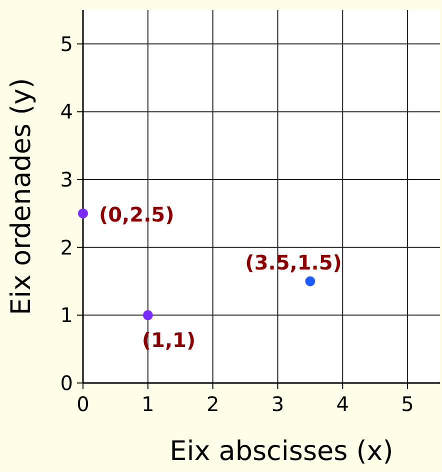 The height and width of the screenshot is (472, 442). What do you see at coordinates (66, 44) in the screenshot?
I see `y-tick-label: 5` at bounding box center [66, 44].